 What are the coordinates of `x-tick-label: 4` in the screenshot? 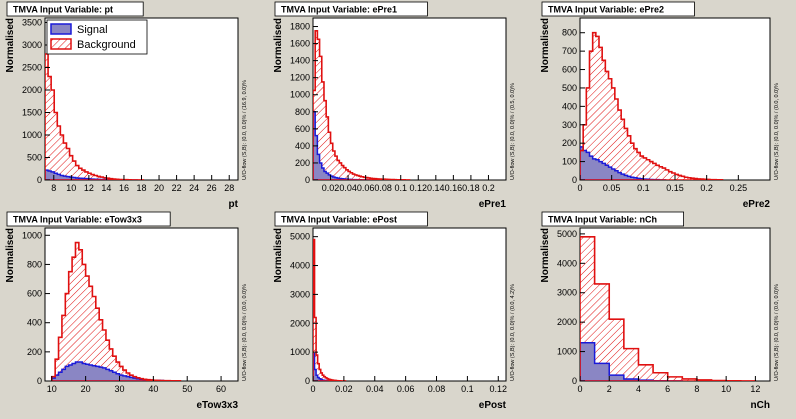 It's located at (638, 389).